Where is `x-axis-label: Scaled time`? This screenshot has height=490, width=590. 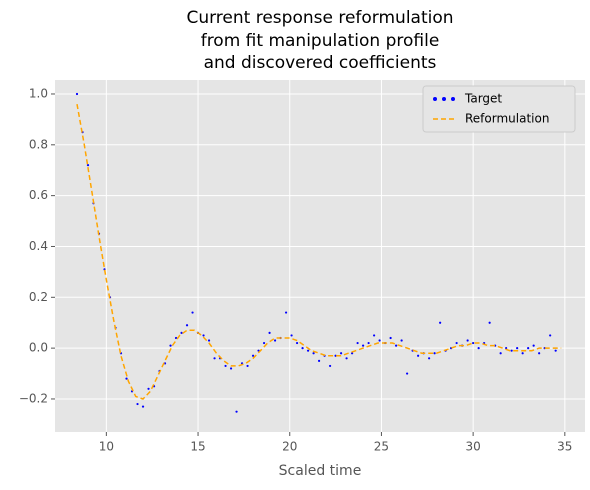 x-axis-label: Scaled time is located at coordinates (320, 471).